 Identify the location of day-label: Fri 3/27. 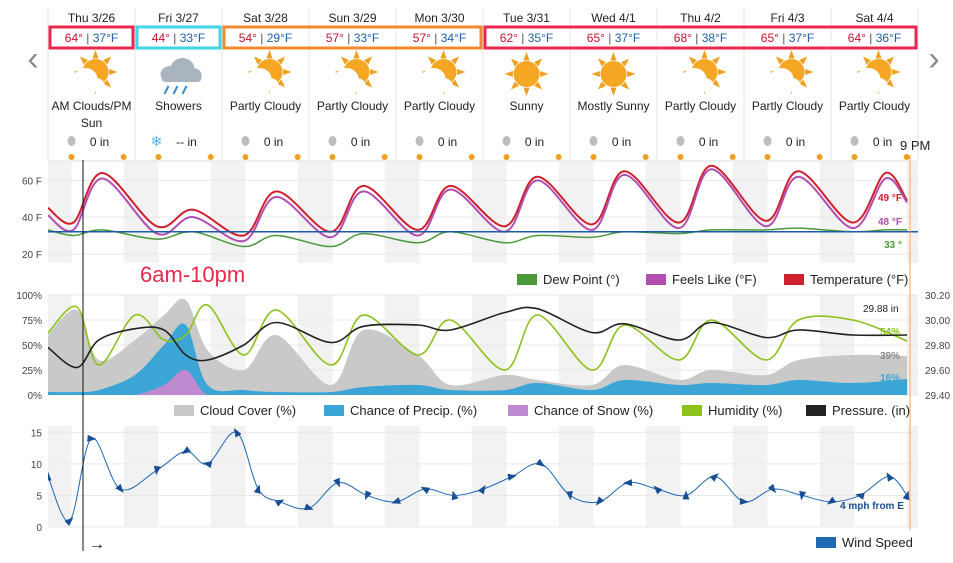
(178, 18).